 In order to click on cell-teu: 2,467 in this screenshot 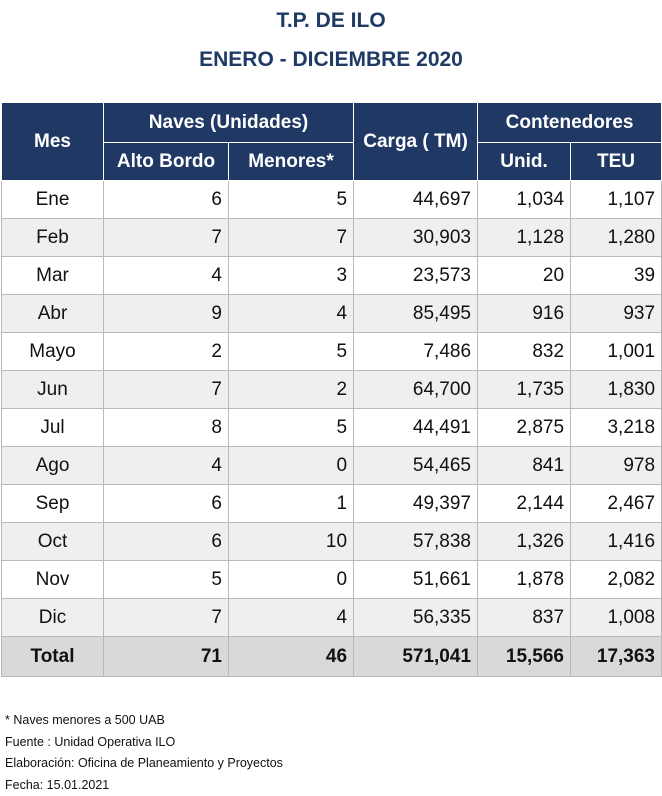, I will do `click(616, 504)`.